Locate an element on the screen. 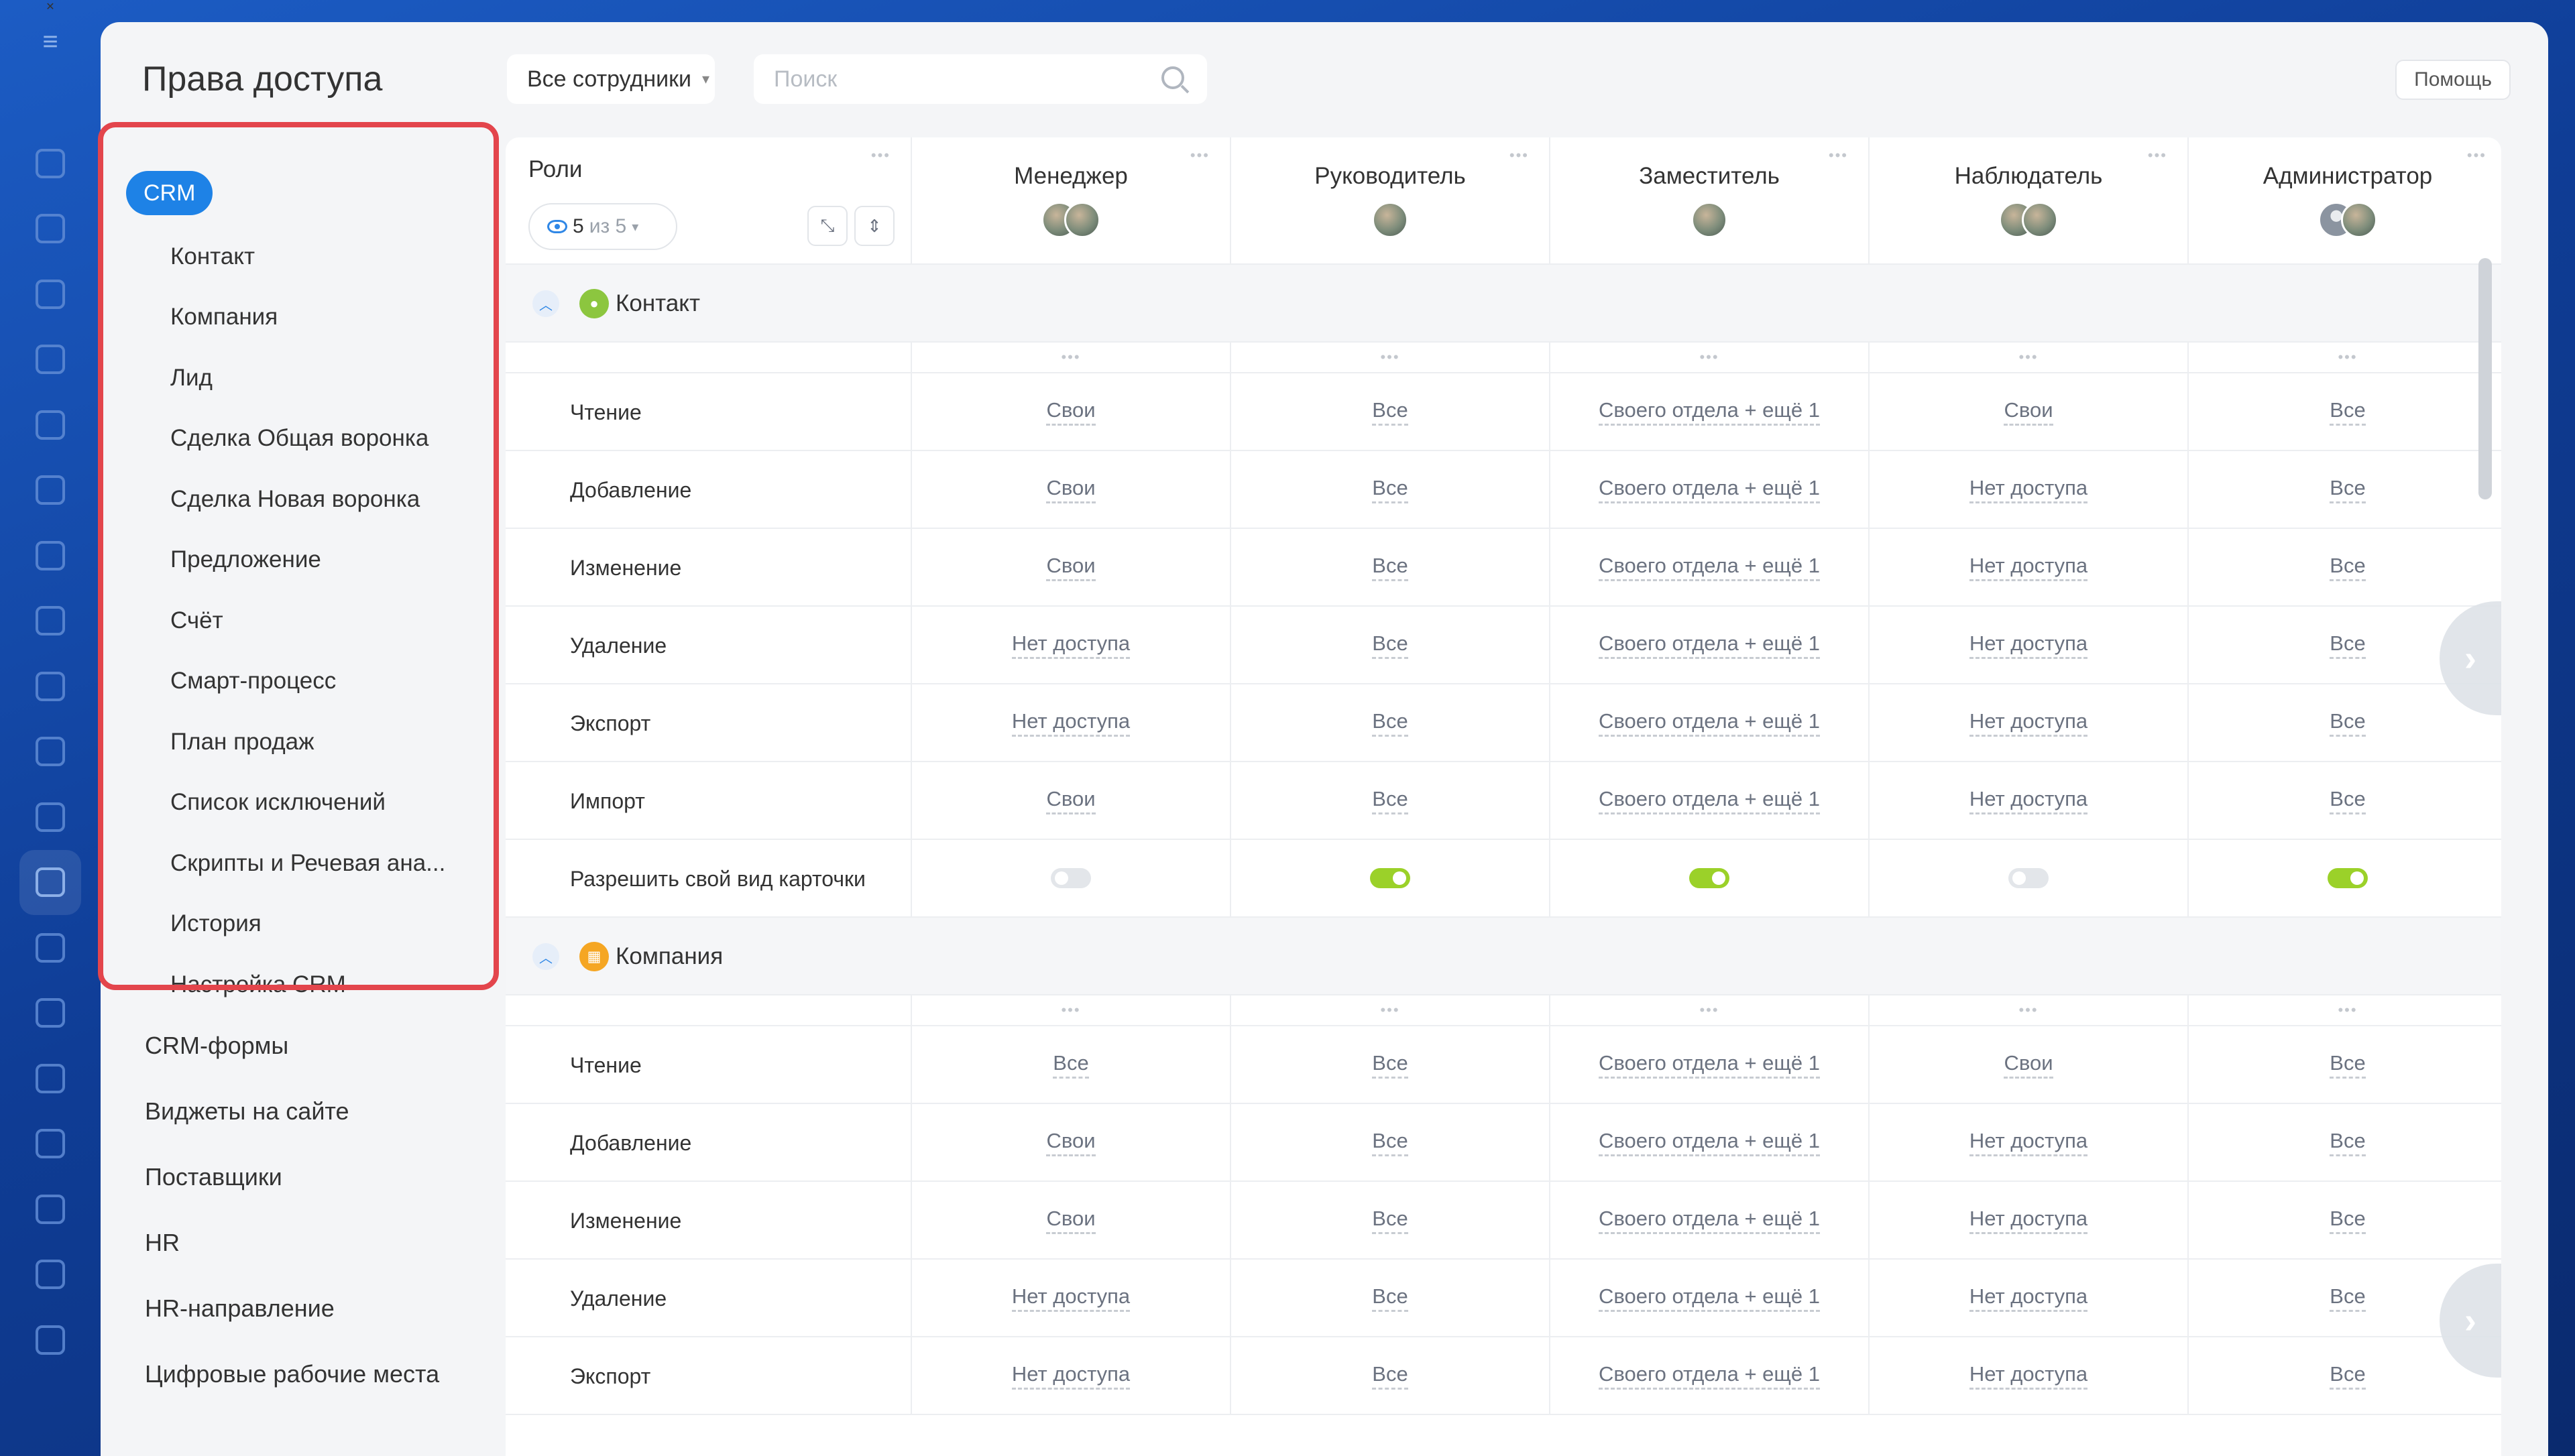 The height and width of the screenshot is (1456, 2575). vertical-scrollbar is located at coordinates (2485, 378).